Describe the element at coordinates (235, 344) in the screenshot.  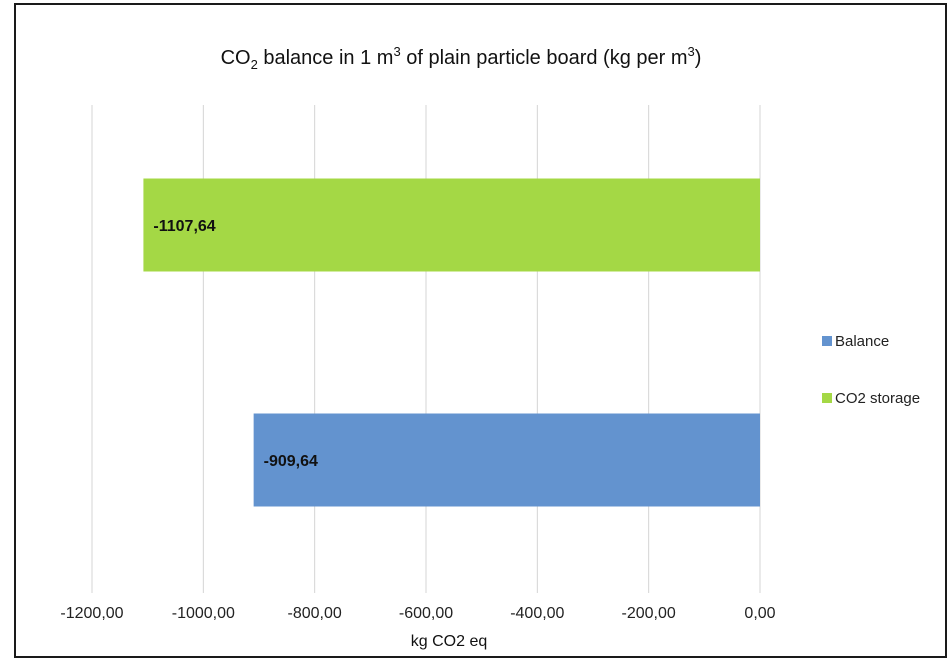
I see `data-labels: -1107,64 -909,64` at that location.